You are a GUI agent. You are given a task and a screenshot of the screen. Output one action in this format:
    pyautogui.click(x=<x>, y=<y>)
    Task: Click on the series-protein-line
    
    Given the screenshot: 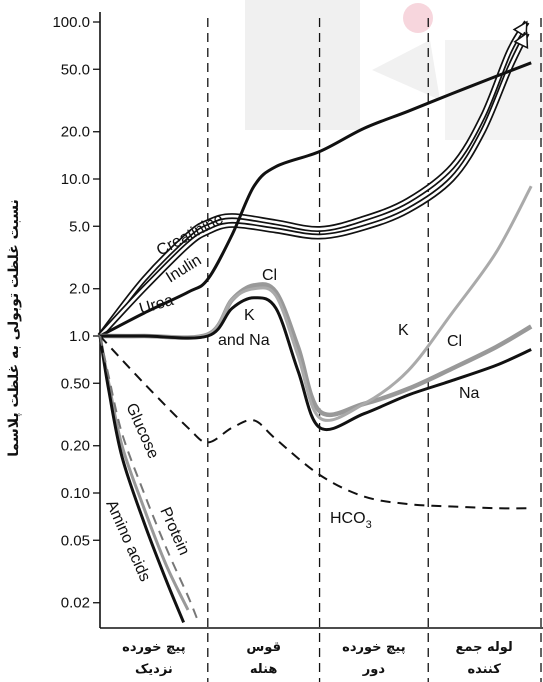 What is the action you would take?
    pyautogui.click(x=148, y=477)
    